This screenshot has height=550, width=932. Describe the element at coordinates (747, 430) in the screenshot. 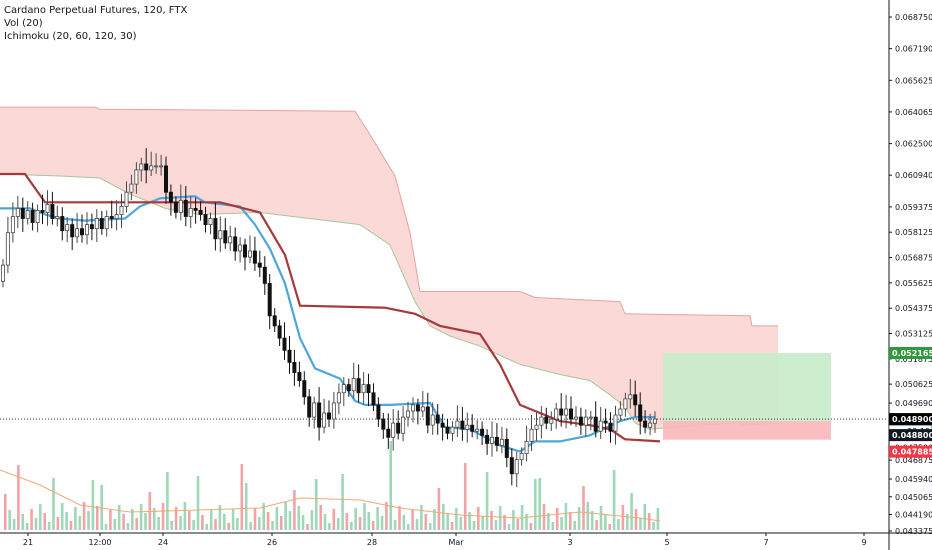

I see `stop-zone` at that location.